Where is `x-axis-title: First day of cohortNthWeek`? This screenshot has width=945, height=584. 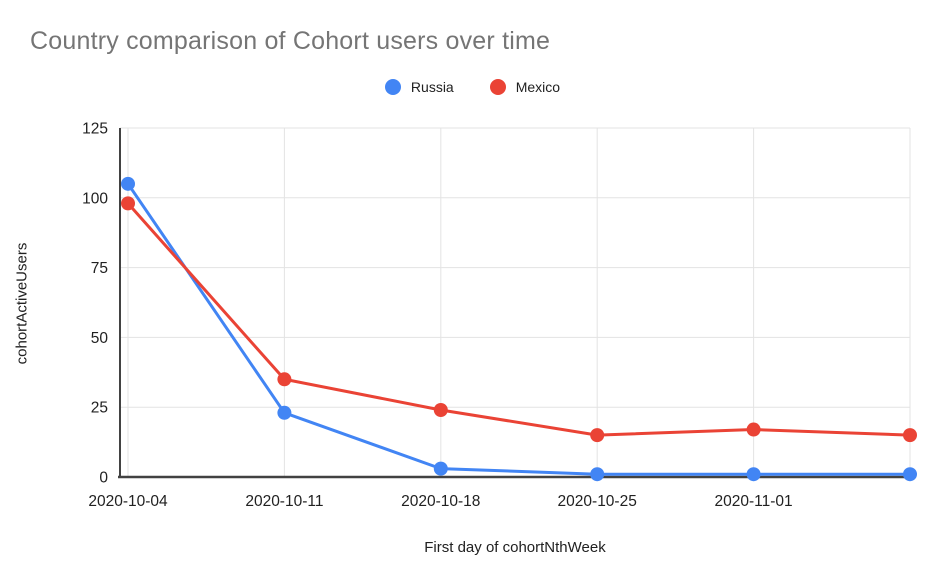
x-axis-title: First day of cohortNthWeek is located at coordinates (515, 547).